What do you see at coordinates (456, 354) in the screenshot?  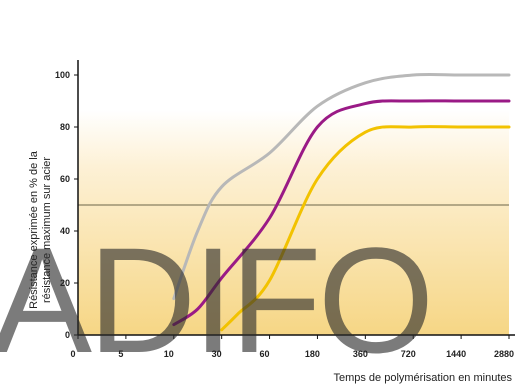 I see `x-tick-label: 1440` at bounding box center [456, 354].